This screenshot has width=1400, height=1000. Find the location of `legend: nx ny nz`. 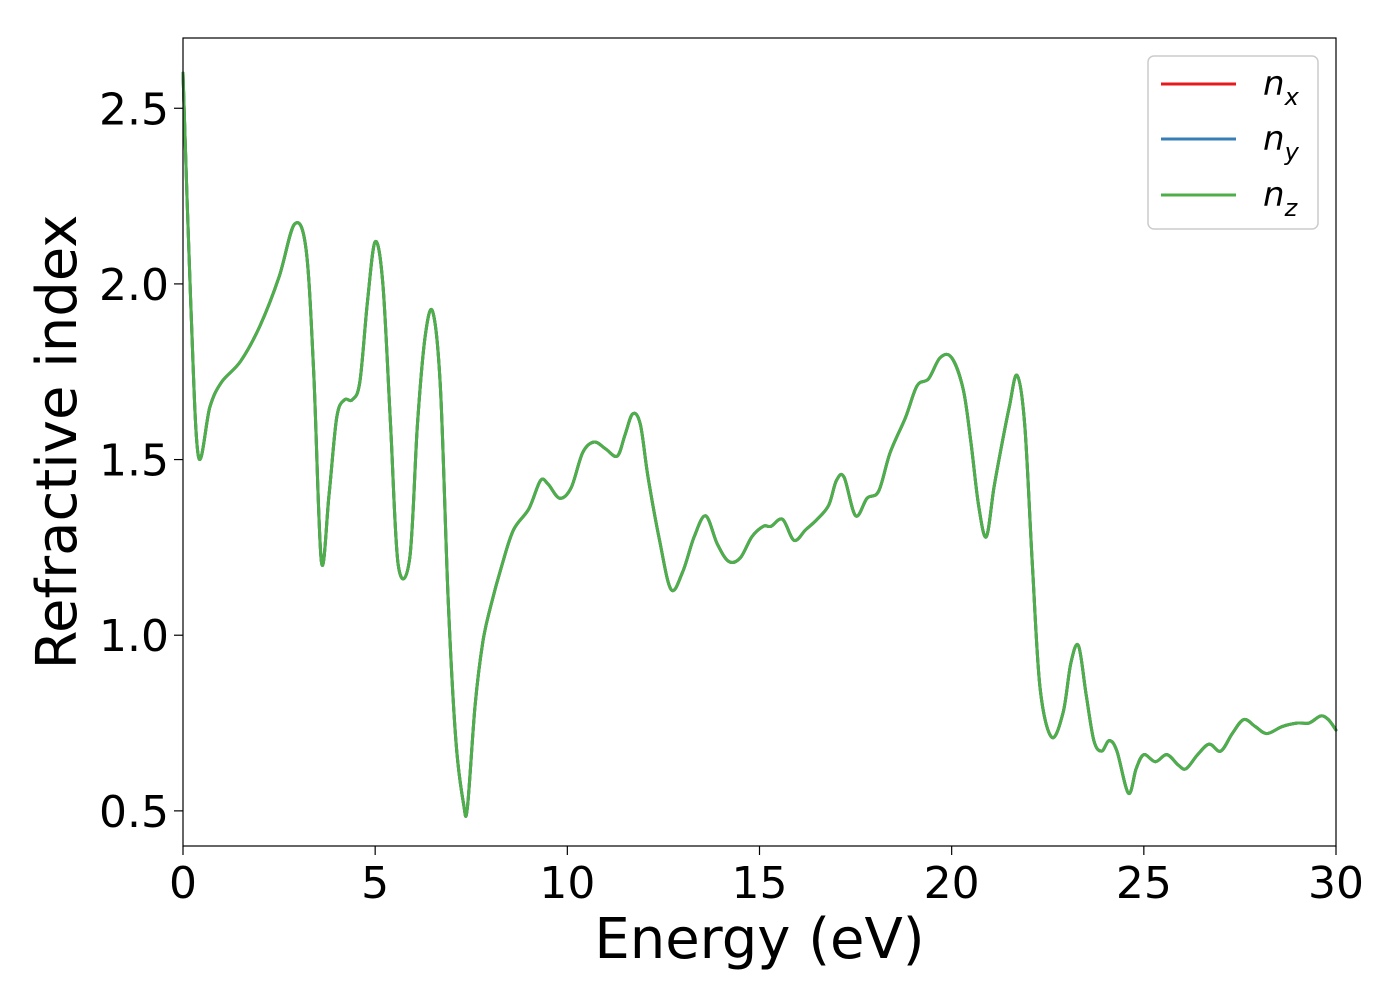

legend: nx ny nz is located at coordinates (1233, 142).